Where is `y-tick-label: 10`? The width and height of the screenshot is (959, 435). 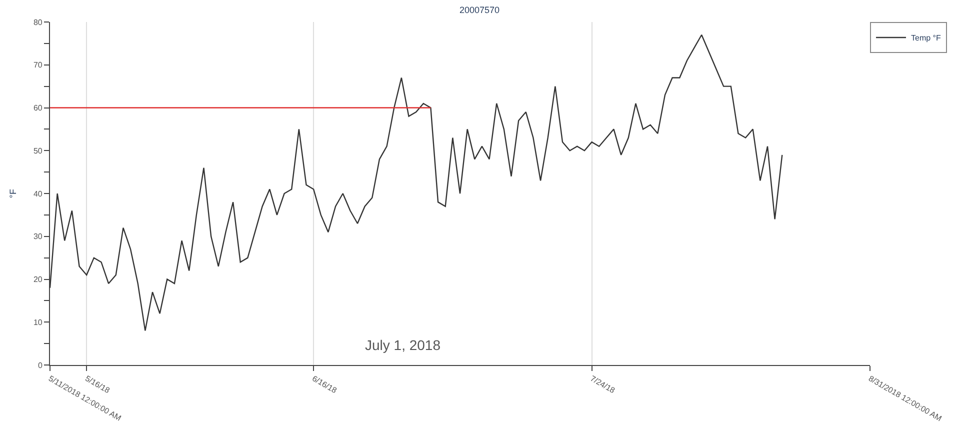
y-tick-label: 10 is located at coordinates (38, 322).